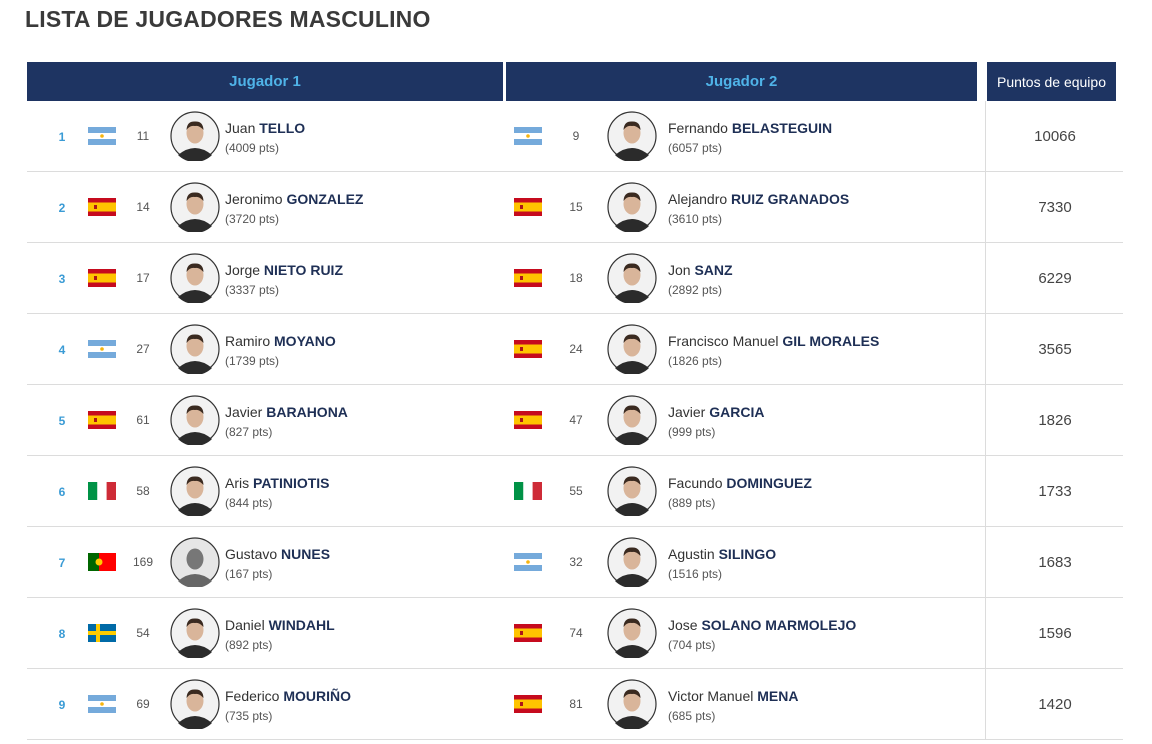  What do you see at coordinates (244, 412) in the screenshot?
I see `first-name: Javier` at bounding box center [244, 412].